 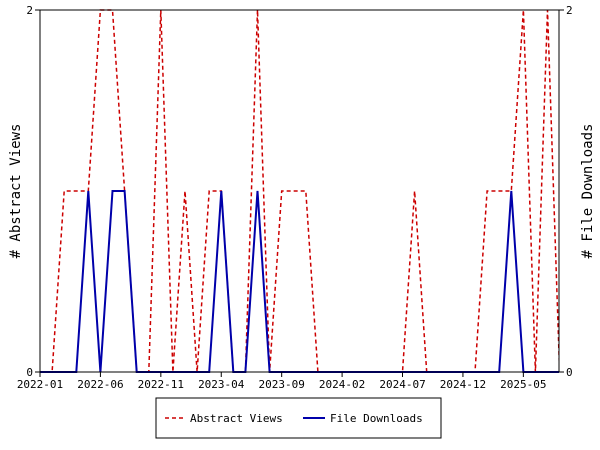 What do you see at coordinates (29, 372) in the screenshot?
I see `y-left-tick-label: 0` at bounding box center [29, 372].